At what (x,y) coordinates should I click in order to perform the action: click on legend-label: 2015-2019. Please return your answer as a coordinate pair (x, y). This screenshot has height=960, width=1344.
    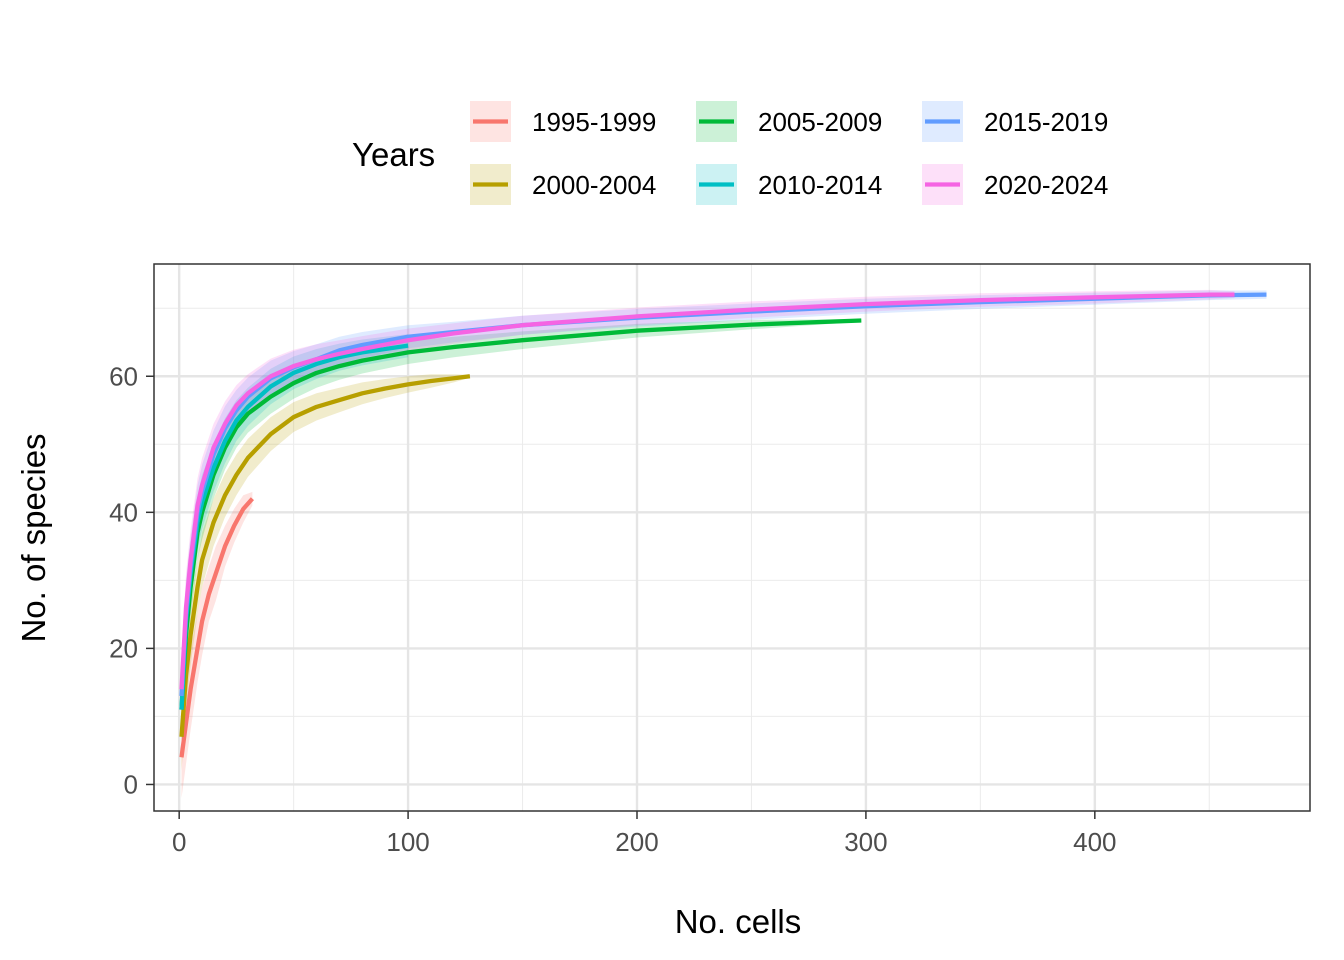
    Looking at the image, I should click on (1046, 122).